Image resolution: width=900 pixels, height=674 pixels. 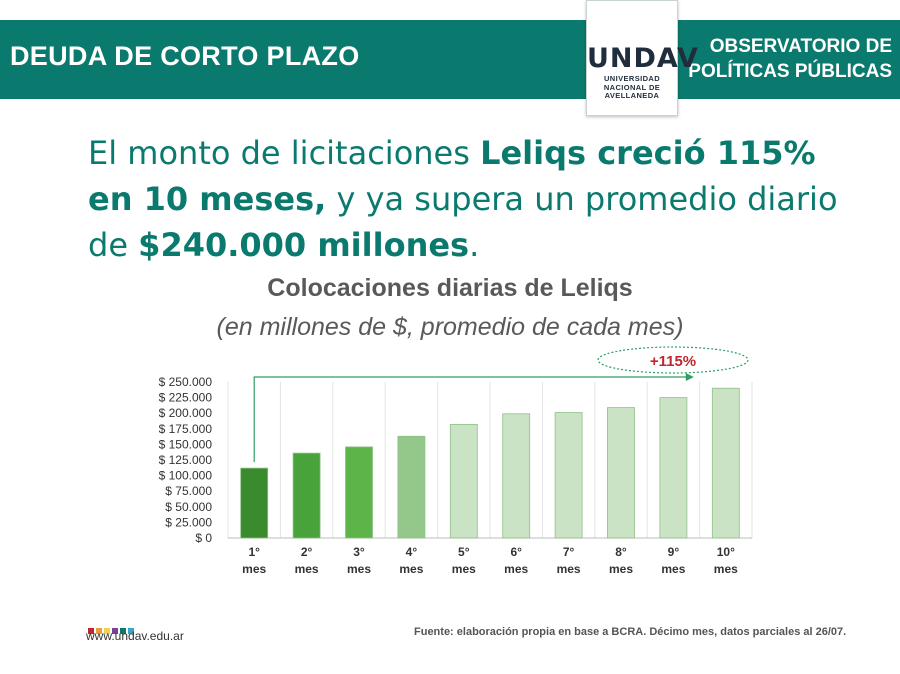 I want to click on y-tick-label: $ 200.000, so click(x=186, y=413).